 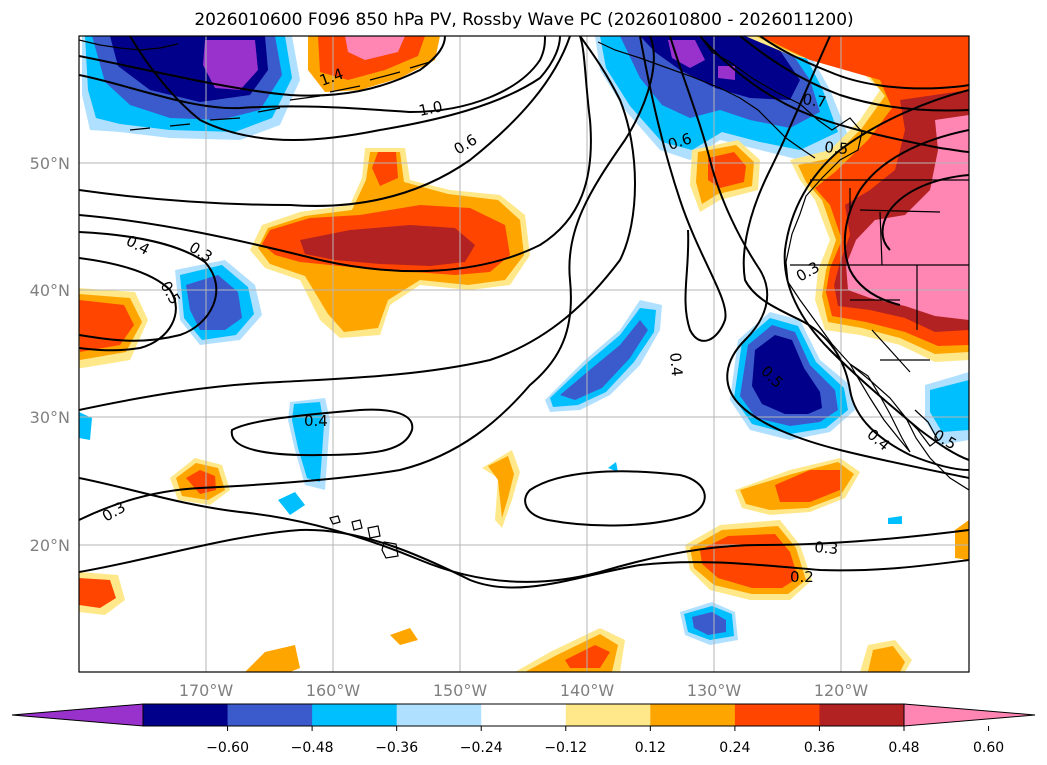 I want to click on contour-label: 0.5, so click(x=836, y=148).